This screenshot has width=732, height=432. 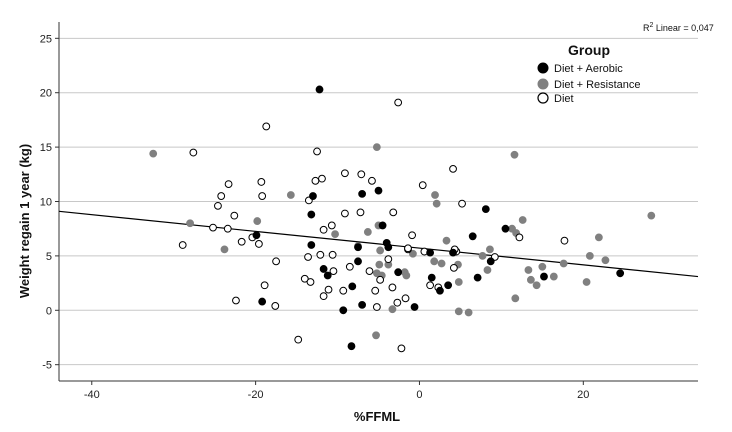 I want to click on legend-label-aerobic: Diet + Aerobic, so click(x=588, y=69).